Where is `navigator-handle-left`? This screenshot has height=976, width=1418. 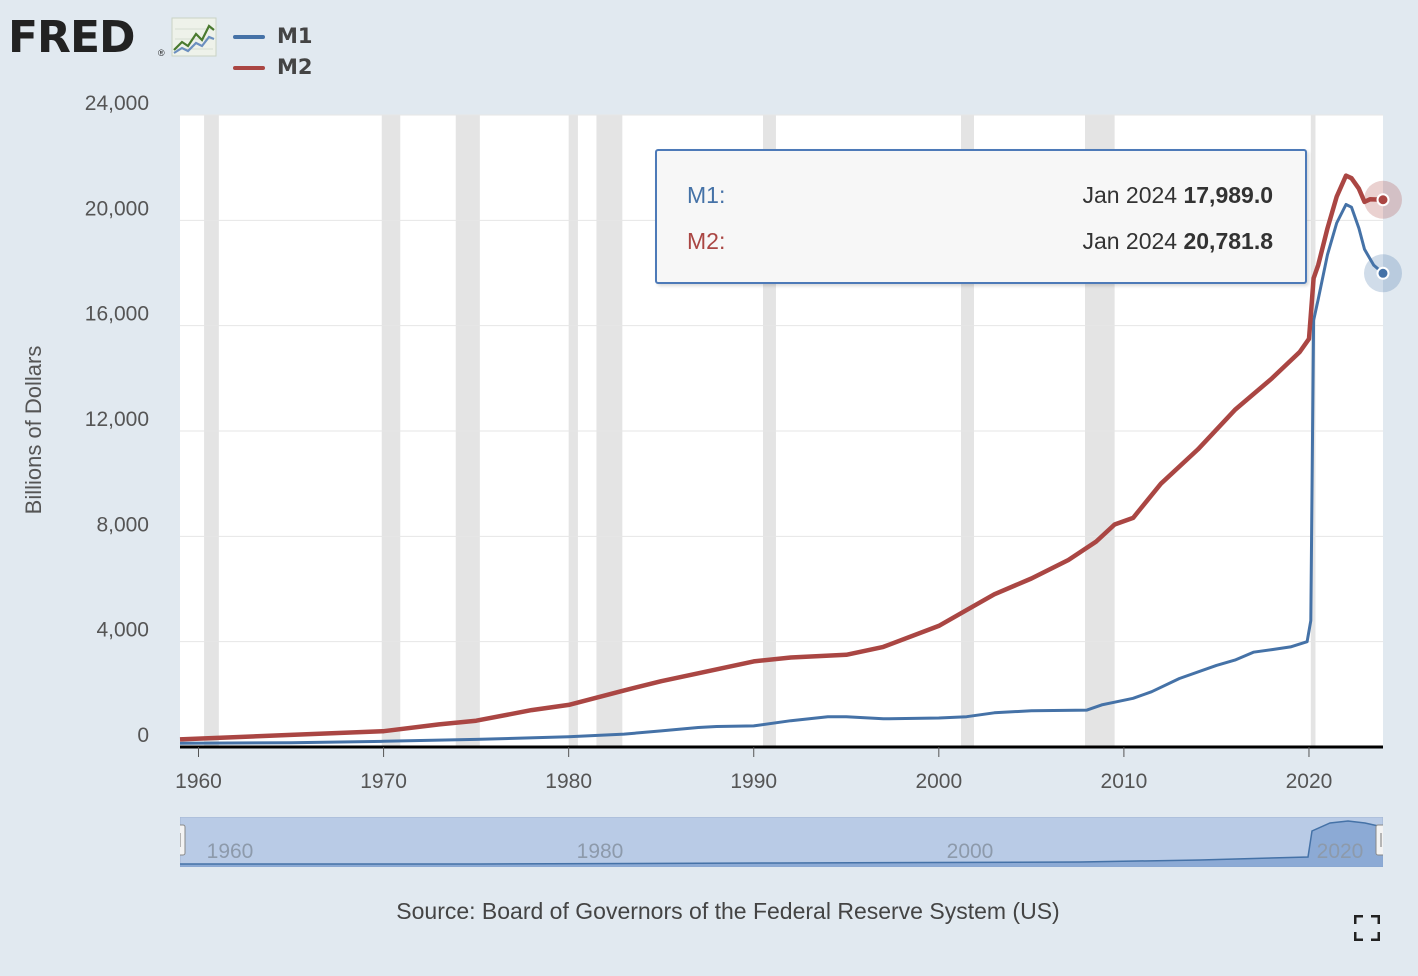
navigator-handle-left is located at coordinates (178, 840).